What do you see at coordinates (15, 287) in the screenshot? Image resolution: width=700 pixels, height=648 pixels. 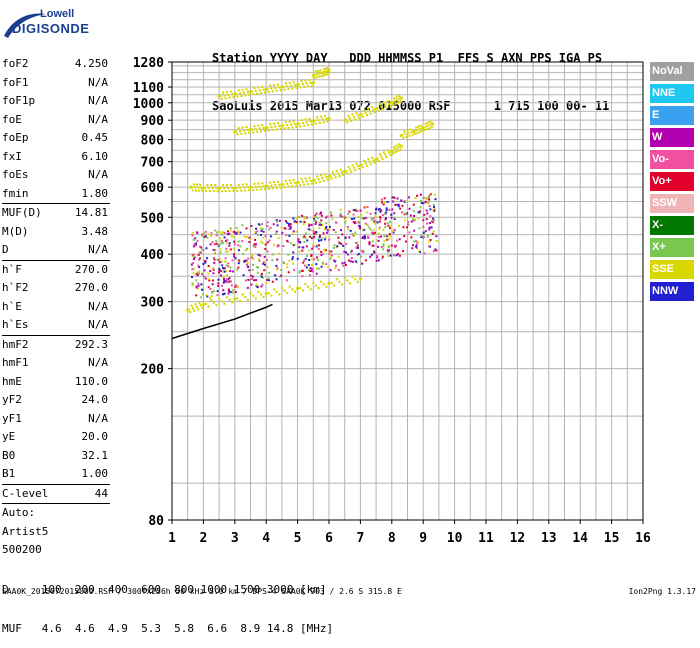 I see `param-name: h`F2` at bounding box center [15, 287].